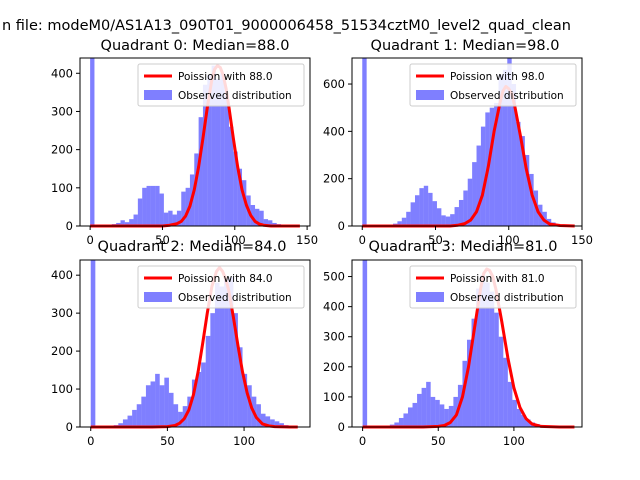  I want to click on legend: Poission with 98.0 Observed distribution, so click(493, 85).